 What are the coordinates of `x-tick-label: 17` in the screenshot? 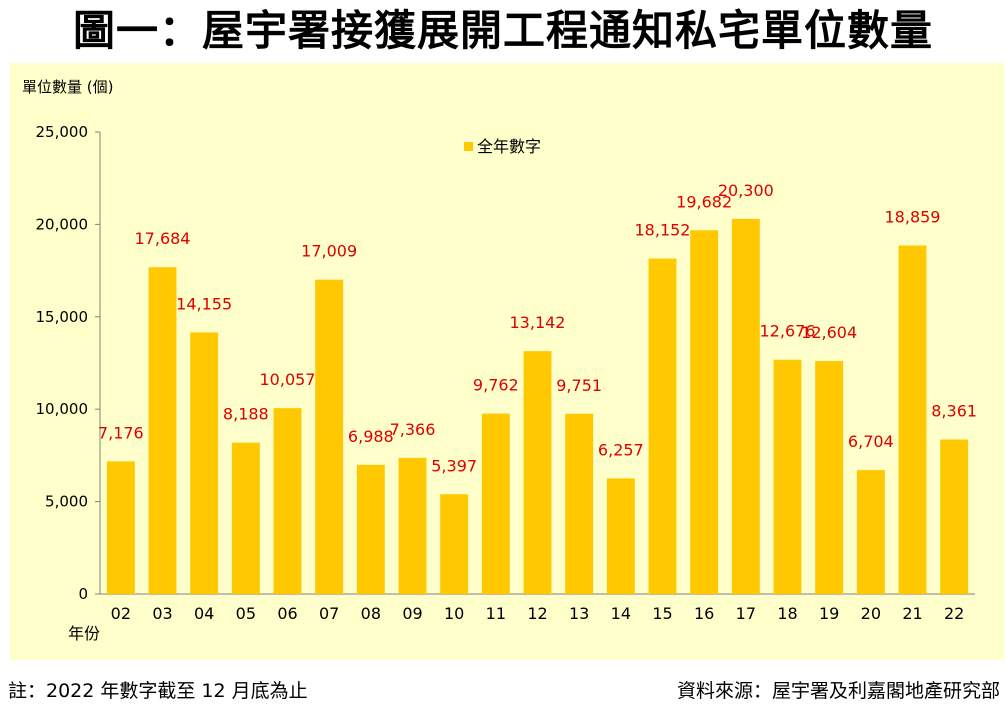 It's located at (746, 613).